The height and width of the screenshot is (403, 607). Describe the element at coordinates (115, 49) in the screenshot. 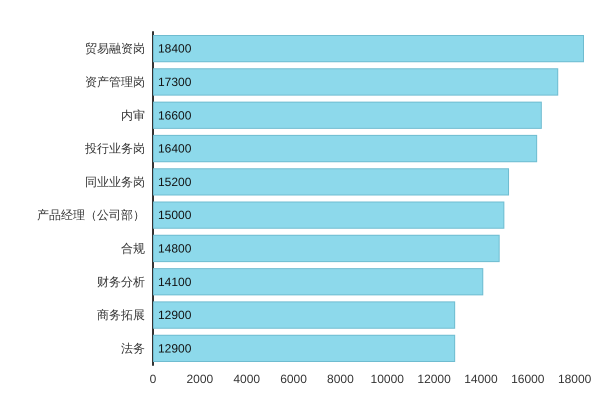

I see `y-tick-label: 贸易融资岗` at that location.